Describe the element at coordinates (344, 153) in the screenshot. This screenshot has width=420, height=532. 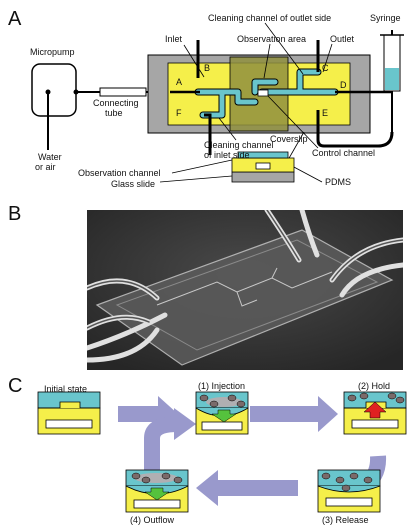
I see `control-channel-label: Control channel` at that location.